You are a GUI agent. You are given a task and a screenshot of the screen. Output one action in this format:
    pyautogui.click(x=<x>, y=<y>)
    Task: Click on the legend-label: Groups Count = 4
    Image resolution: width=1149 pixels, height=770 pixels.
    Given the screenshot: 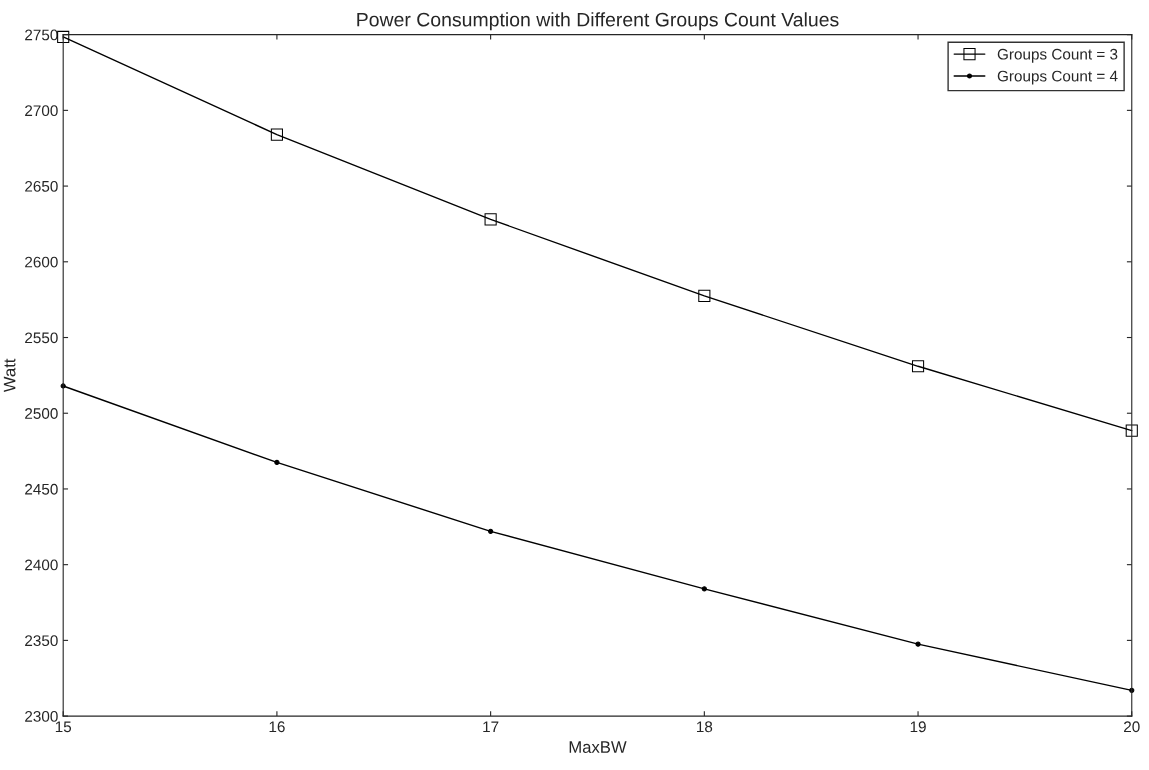 What is the action you would take?
    pyautogui.click(x=1057, y=77)
    